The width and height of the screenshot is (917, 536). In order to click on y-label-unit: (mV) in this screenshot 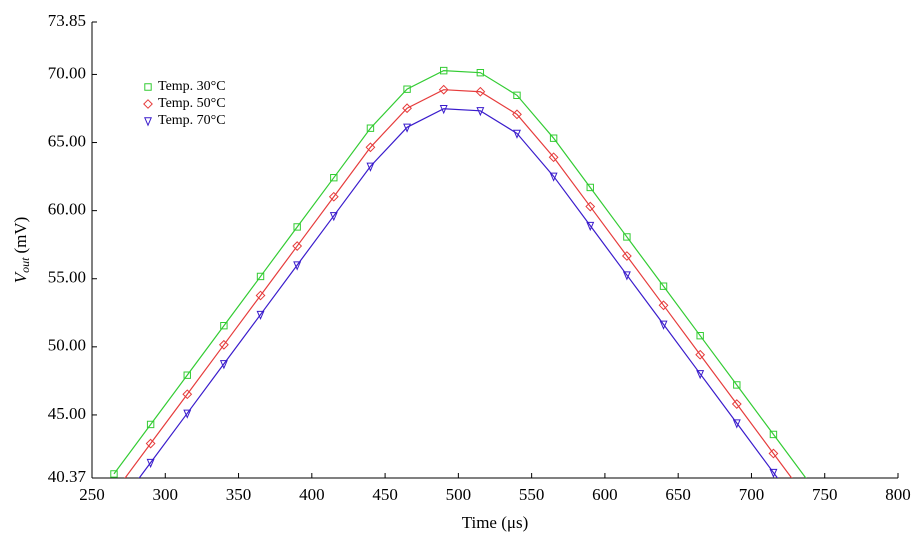, I will do `click(20, 235)`.